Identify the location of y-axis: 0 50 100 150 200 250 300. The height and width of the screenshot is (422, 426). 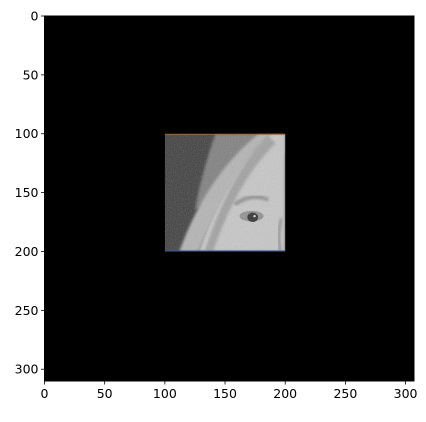
(30, 193).